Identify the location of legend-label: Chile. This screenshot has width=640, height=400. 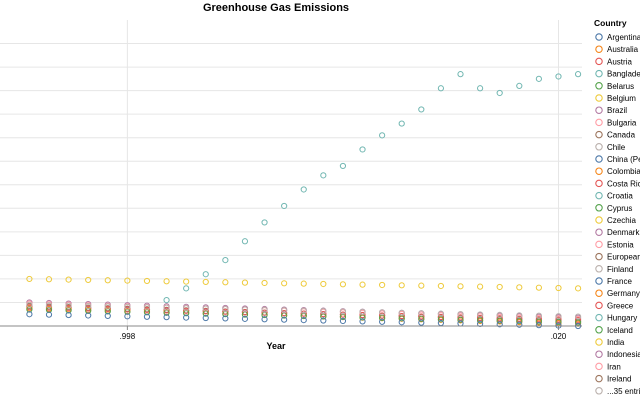
(616, 147).